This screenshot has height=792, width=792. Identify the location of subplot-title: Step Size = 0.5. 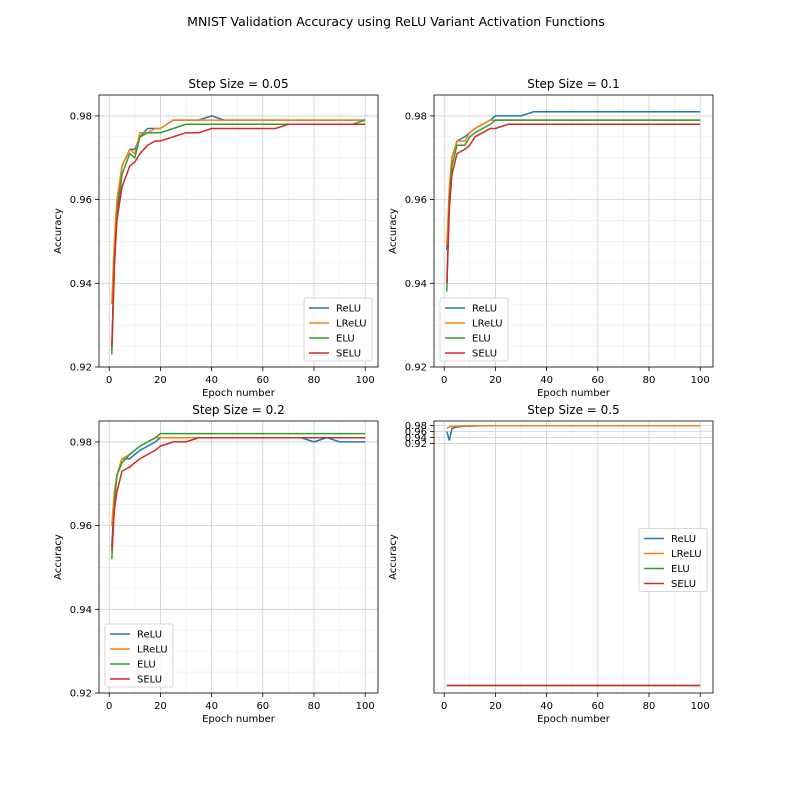
(573, 410).